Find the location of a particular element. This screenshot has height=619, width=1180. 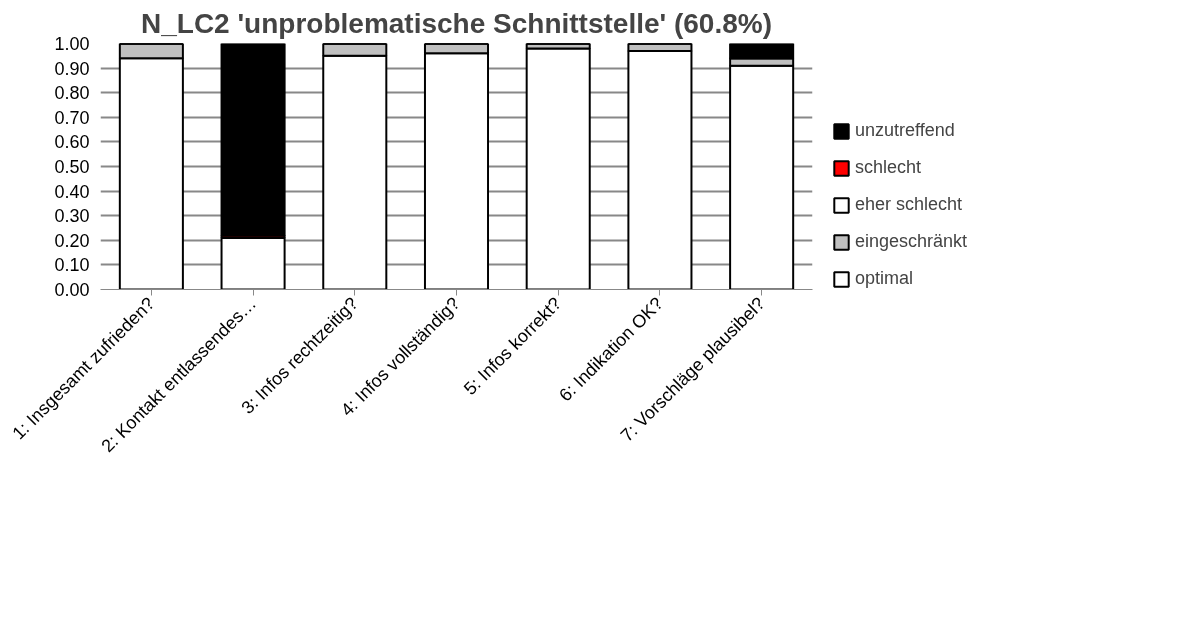

y-tick-label: 0.30 is located at coordinates (72, 216).